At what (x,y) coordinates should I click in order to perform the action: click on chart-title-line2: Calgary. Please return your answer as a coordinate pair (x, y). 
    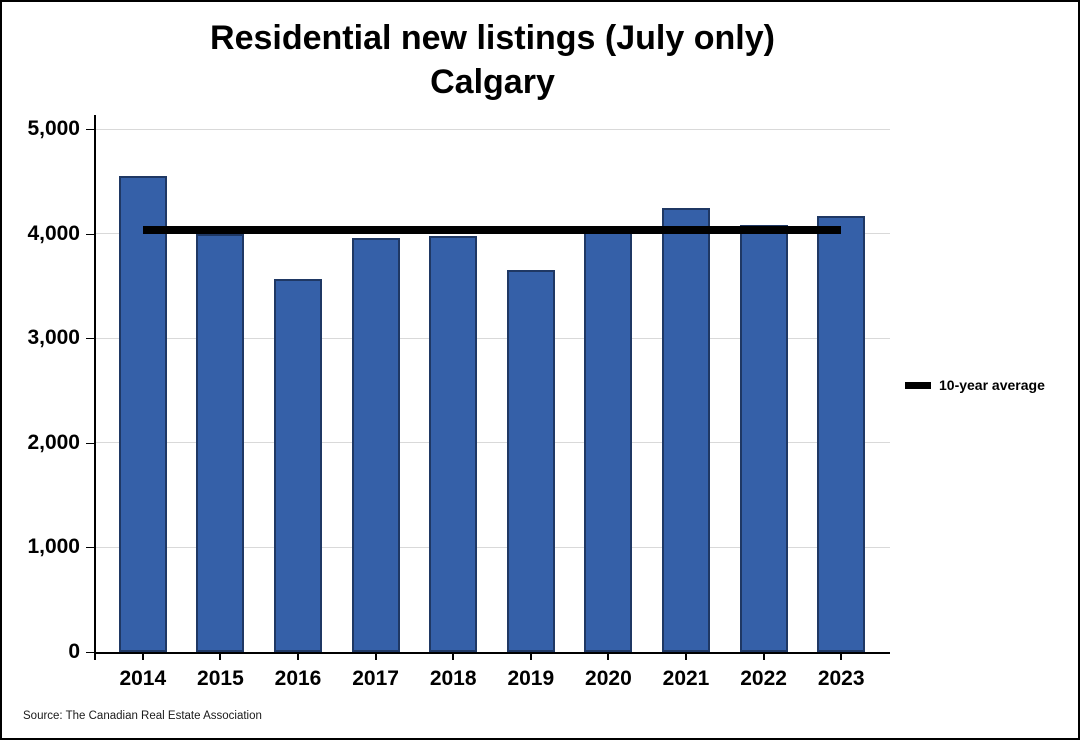
    Looking at the image, I should click on (492, 82).